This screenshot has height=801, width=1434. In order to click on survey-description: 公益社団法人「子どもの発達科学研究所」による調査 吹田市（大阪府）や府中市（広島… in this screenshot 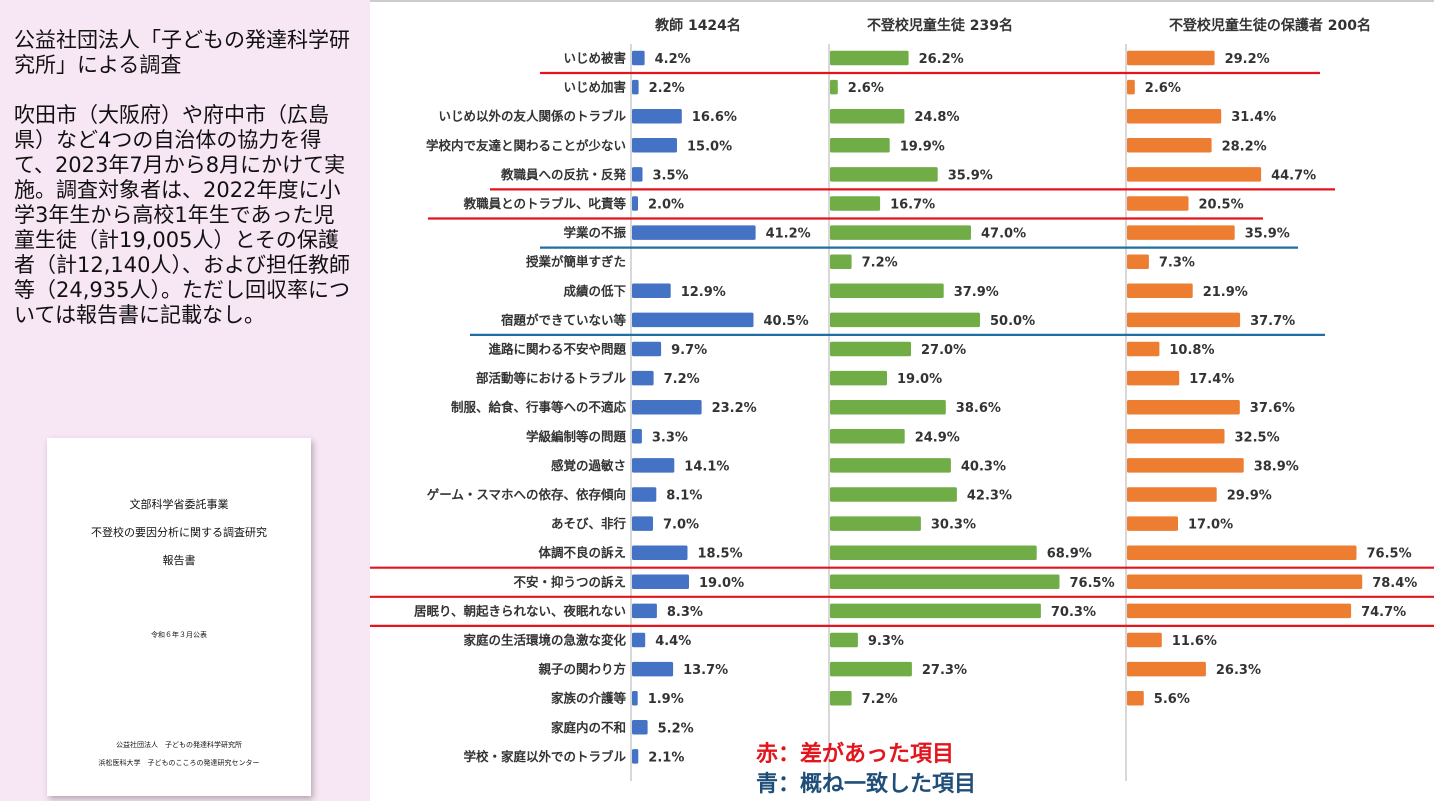, I will do `click(182, 177)`.